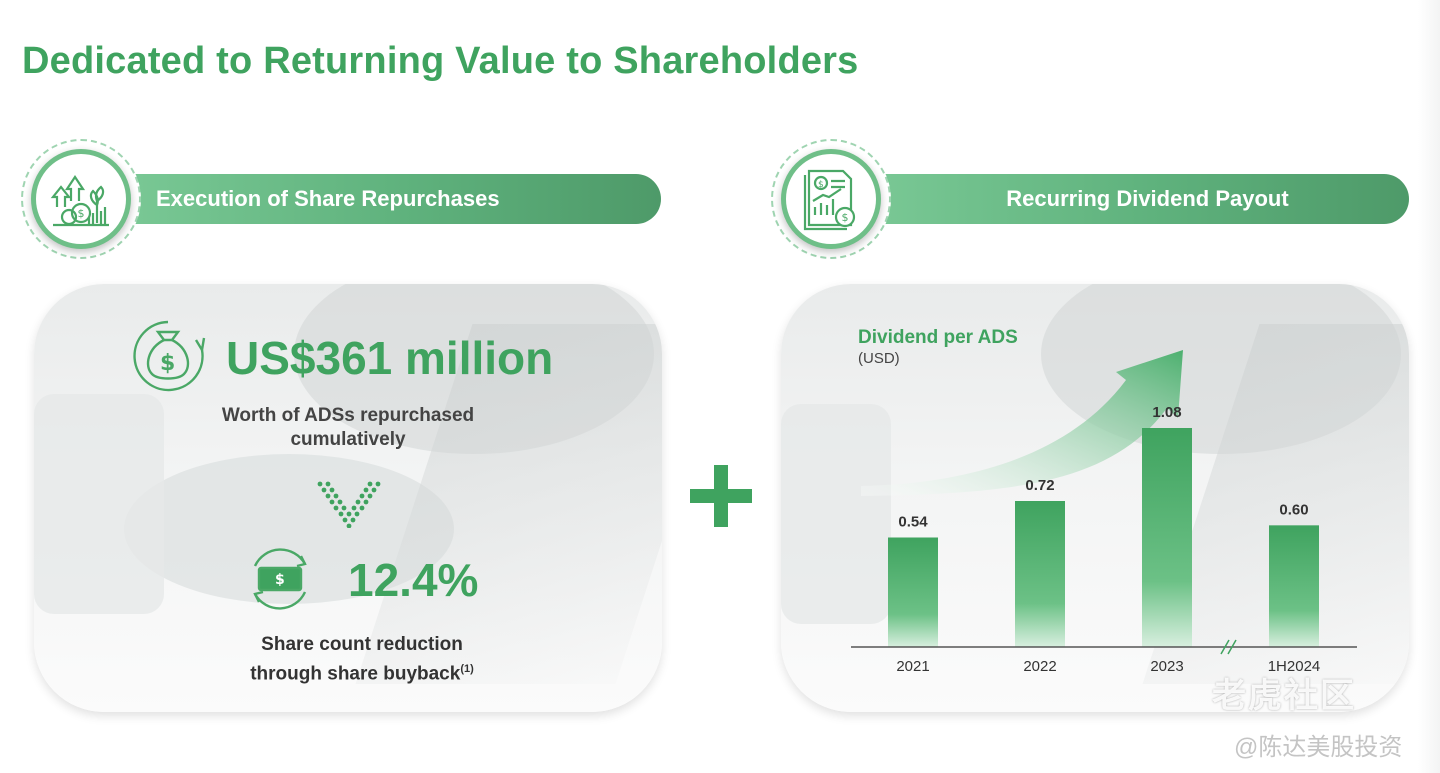 The width and height of the screenshot is (1440, 773). I want to click on category-label-2023: 2023, so click(1166, 666).